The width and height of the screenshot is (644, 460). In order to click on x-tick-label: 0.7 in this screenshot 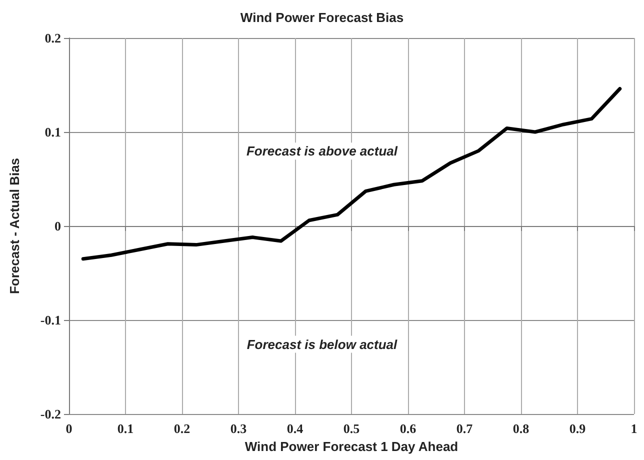, I will do `click(465, 428)`.